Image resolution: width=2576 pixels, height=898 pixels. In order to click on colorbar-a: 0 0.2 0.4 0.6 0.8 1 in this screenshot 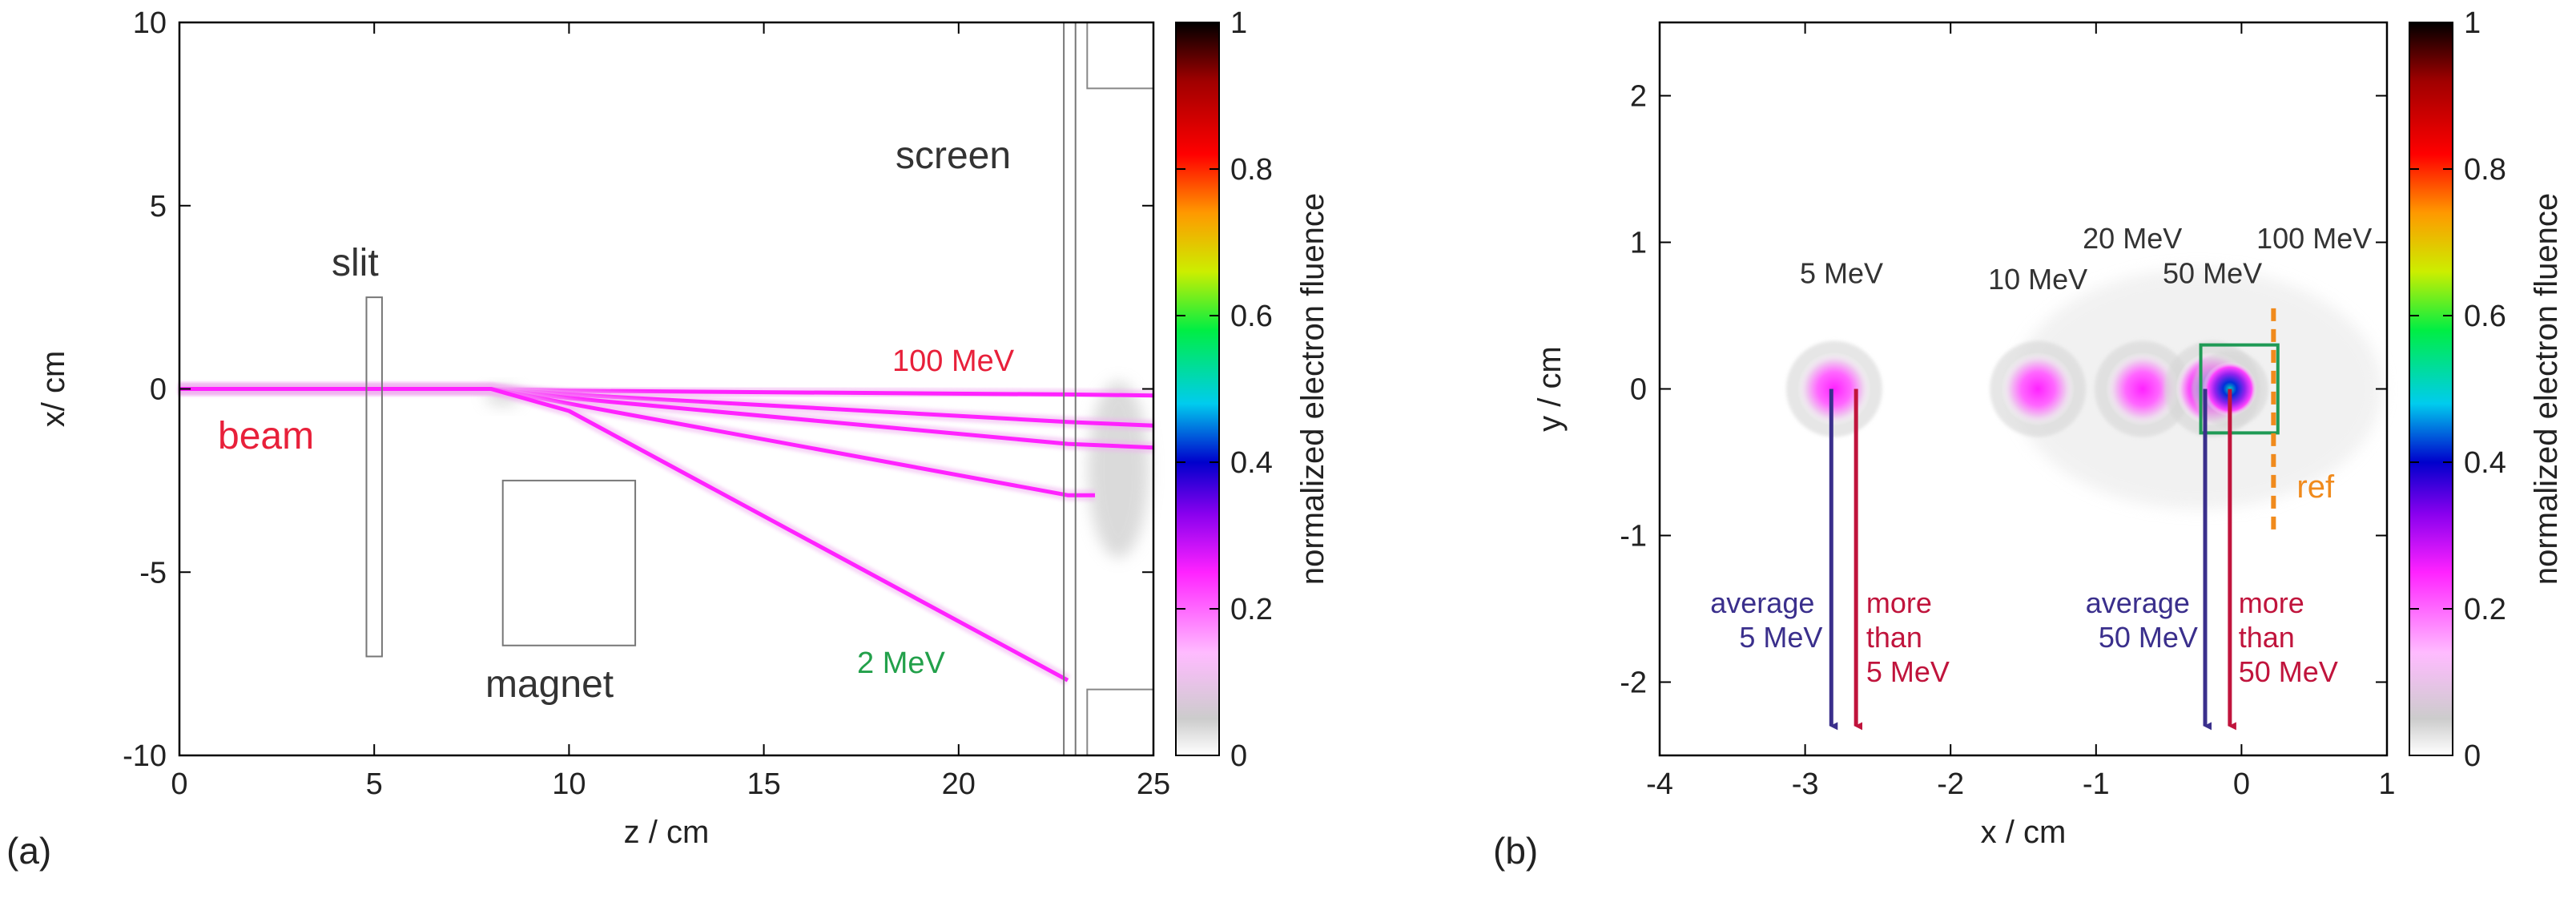, I will do `click(1224, 389)`.